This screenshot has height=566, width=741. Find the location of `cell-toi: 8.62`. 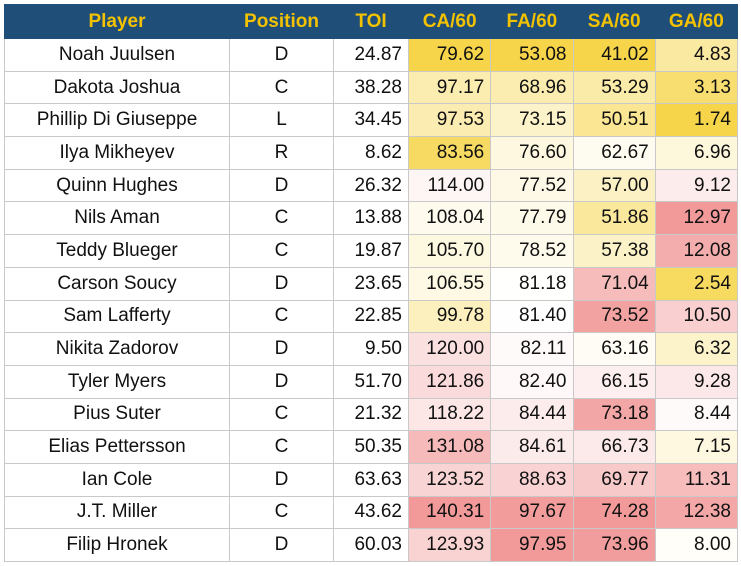

cell-toi: 8.62 is located at coordinates (371, 153).